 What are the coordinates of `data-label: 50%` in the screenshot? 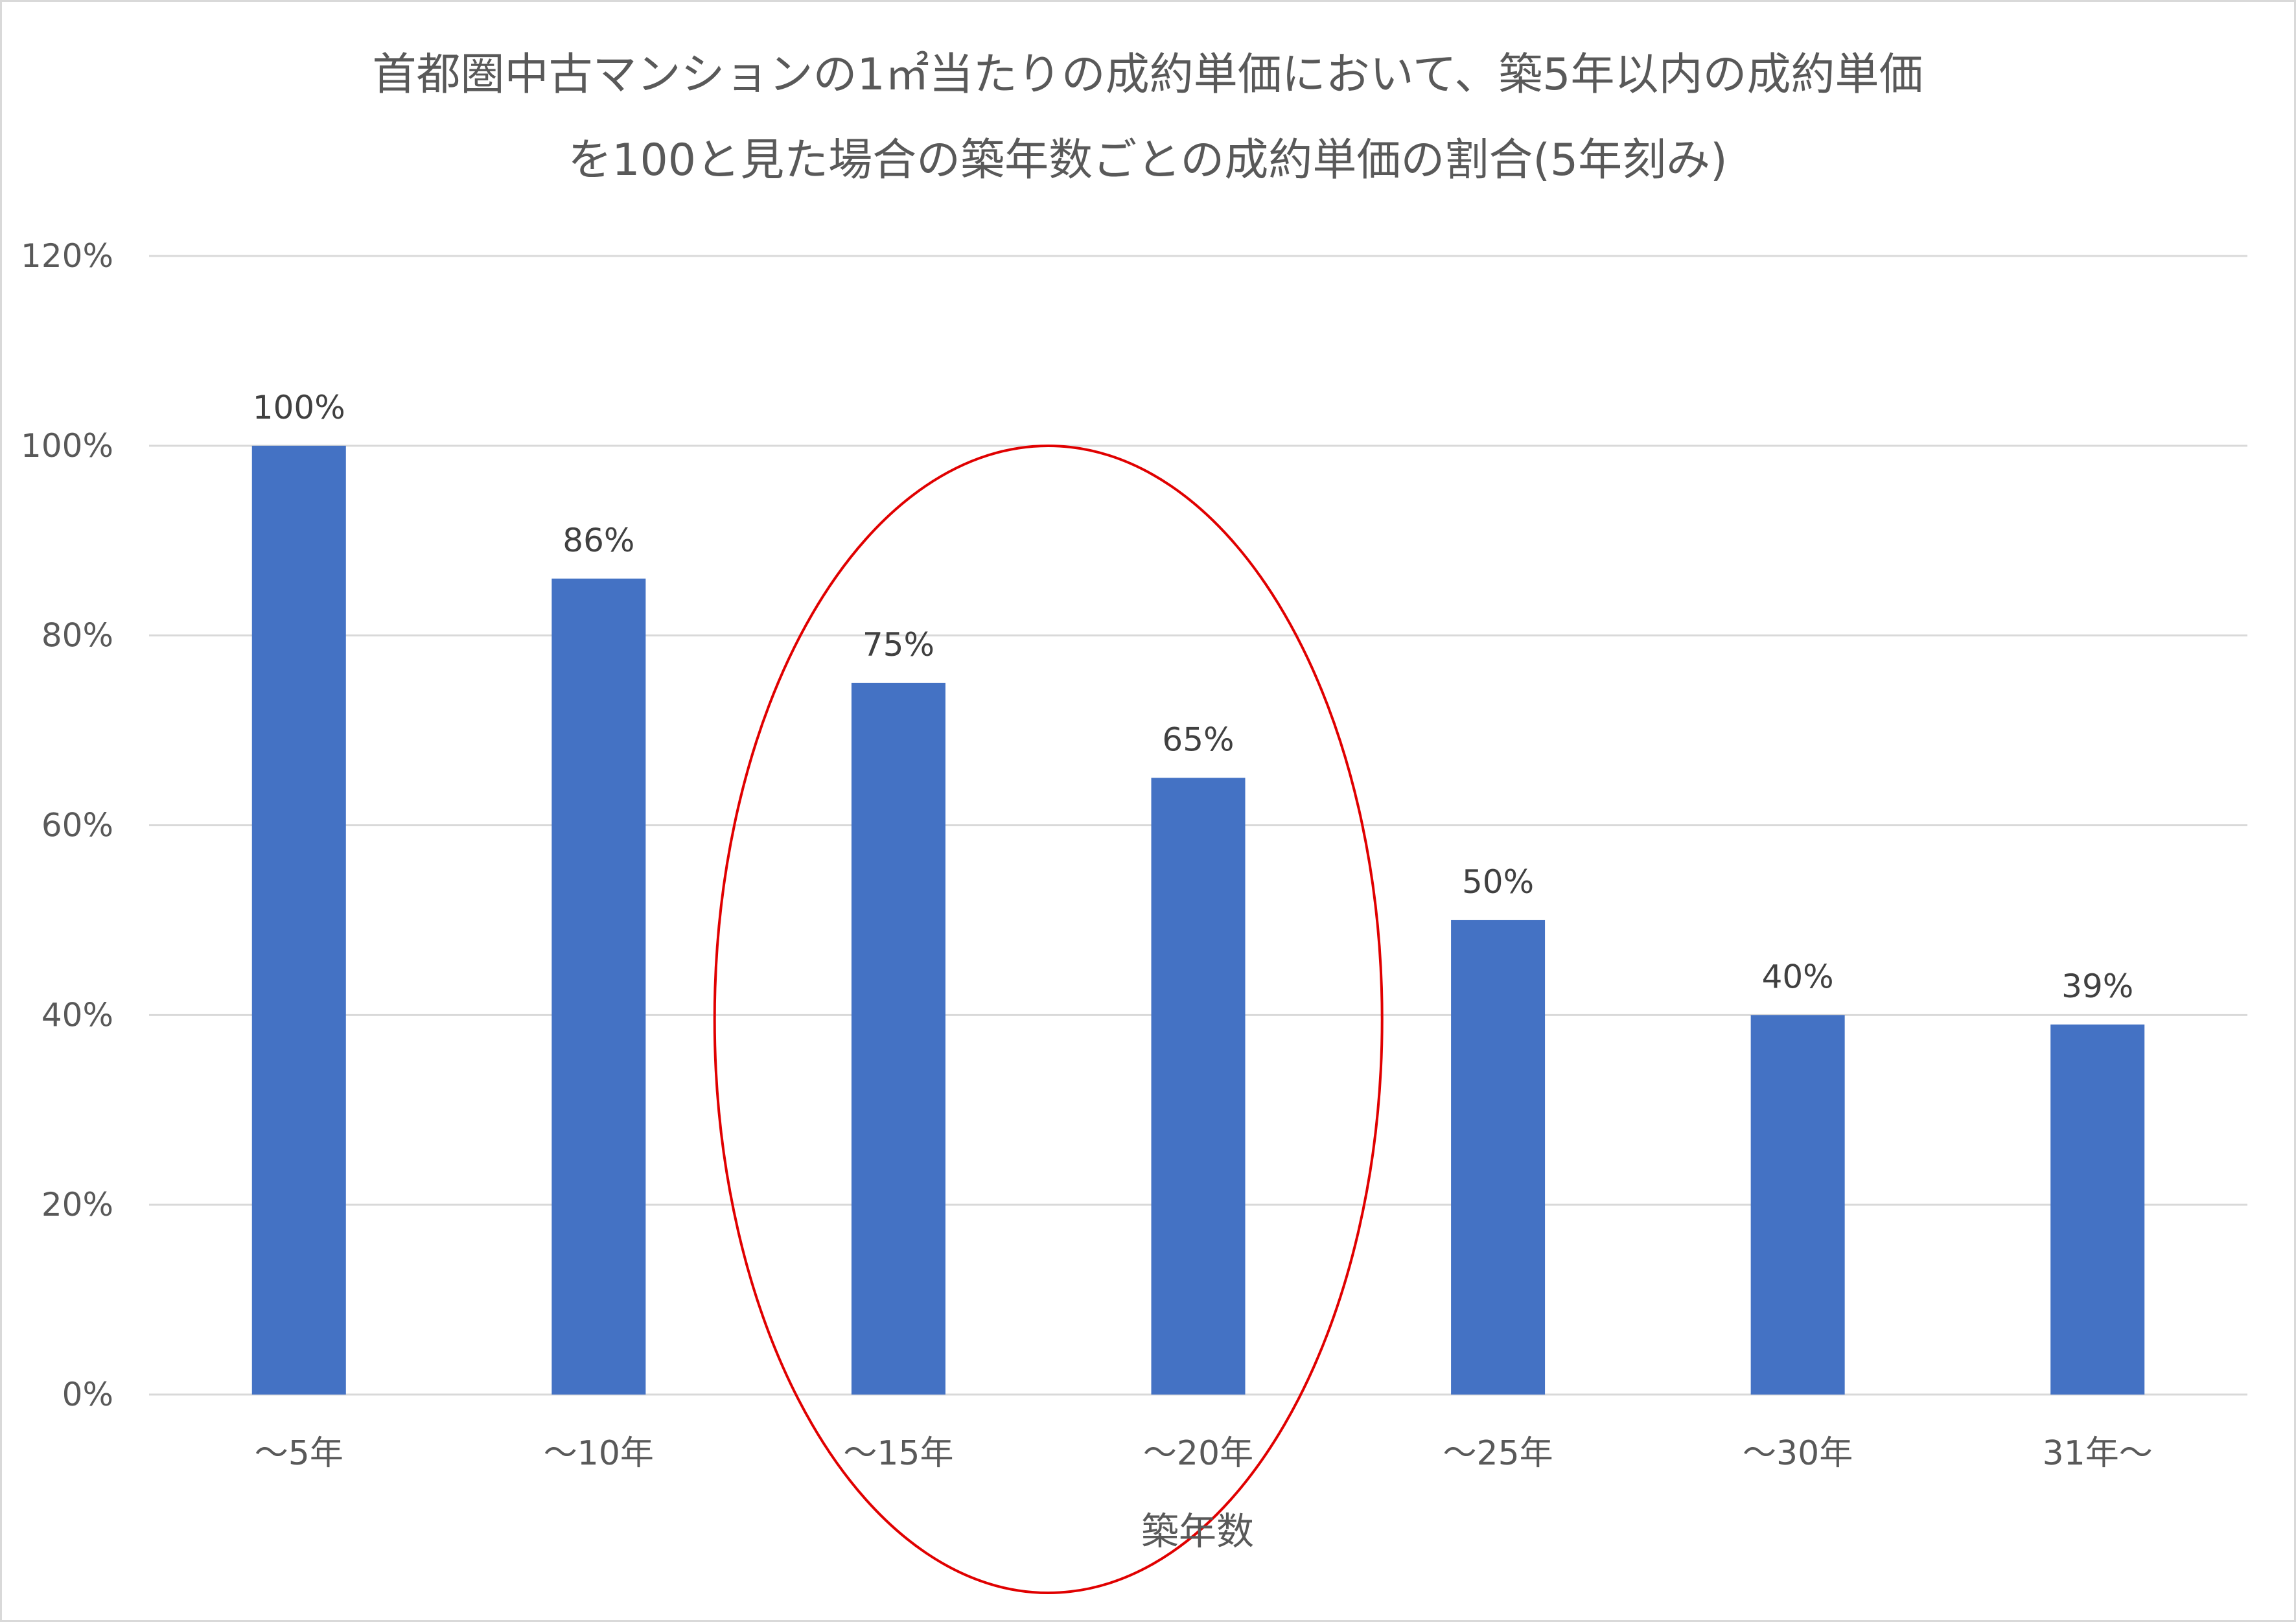 It's located at (1498, 882).